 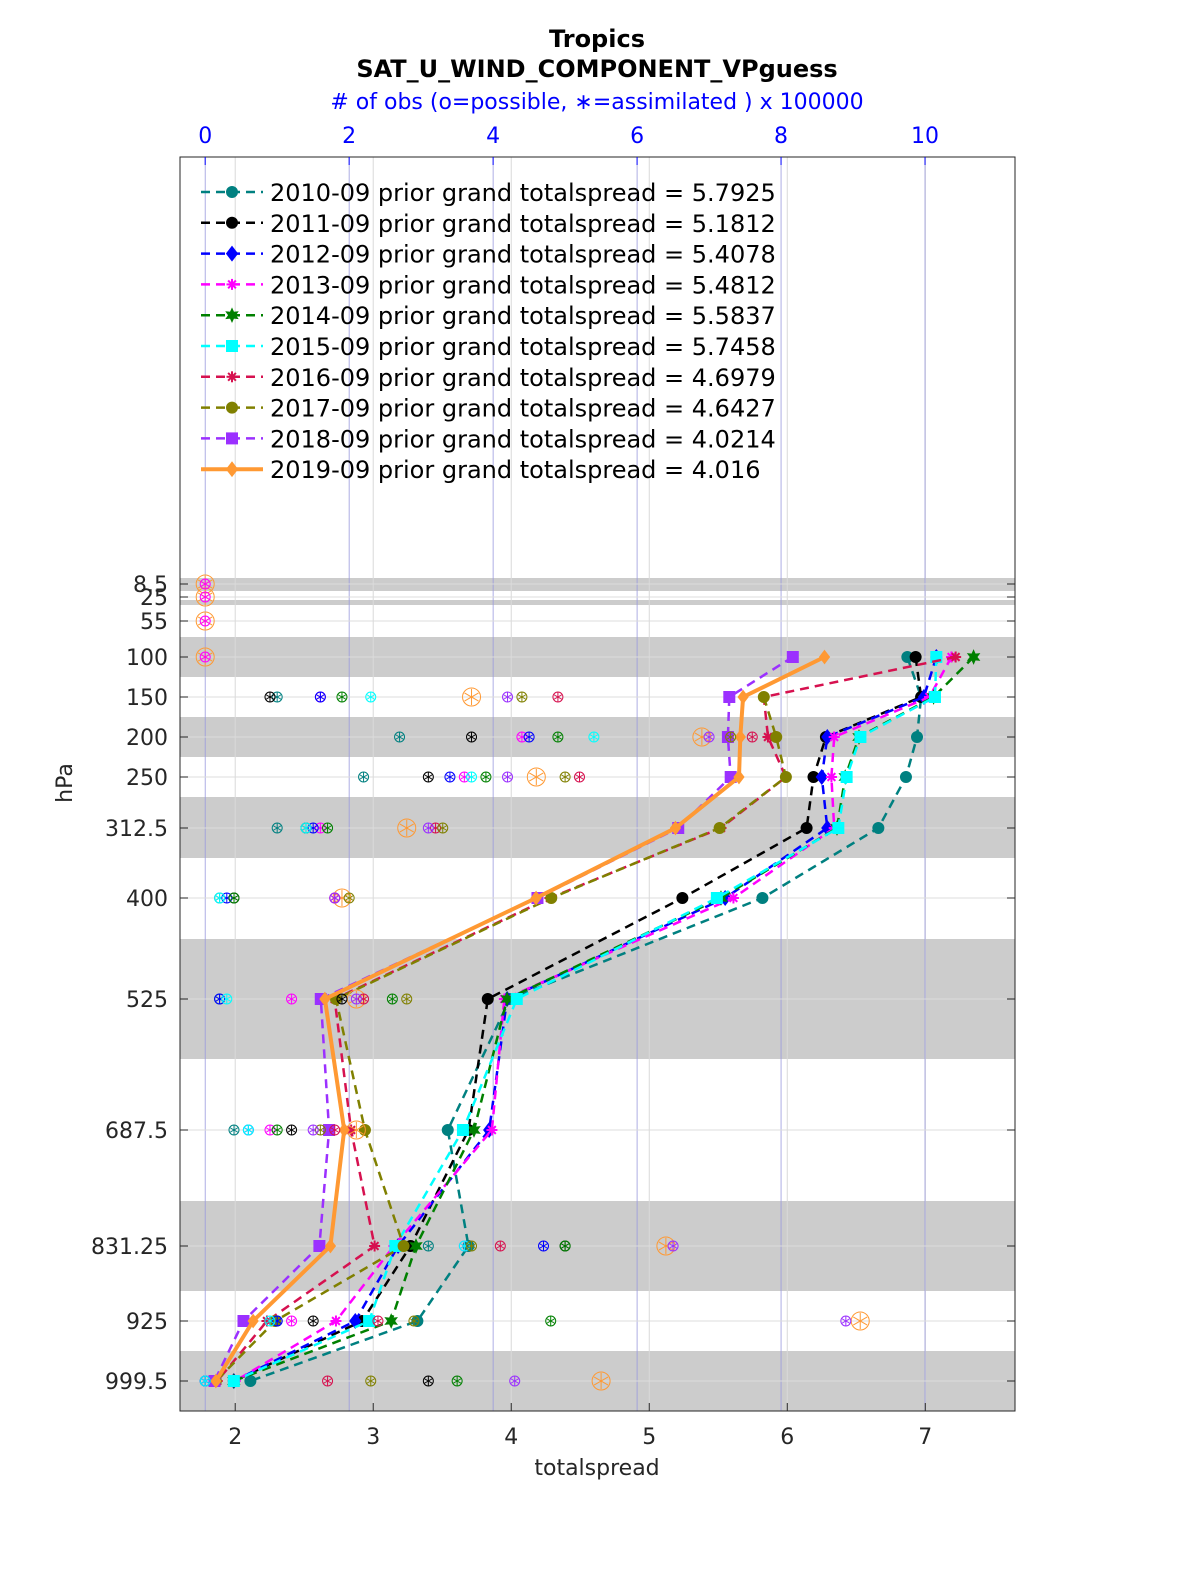 I want to click on legend-entry: 2012-09 prior grand totalspread = 5.4078, so click(x=488, y=255).